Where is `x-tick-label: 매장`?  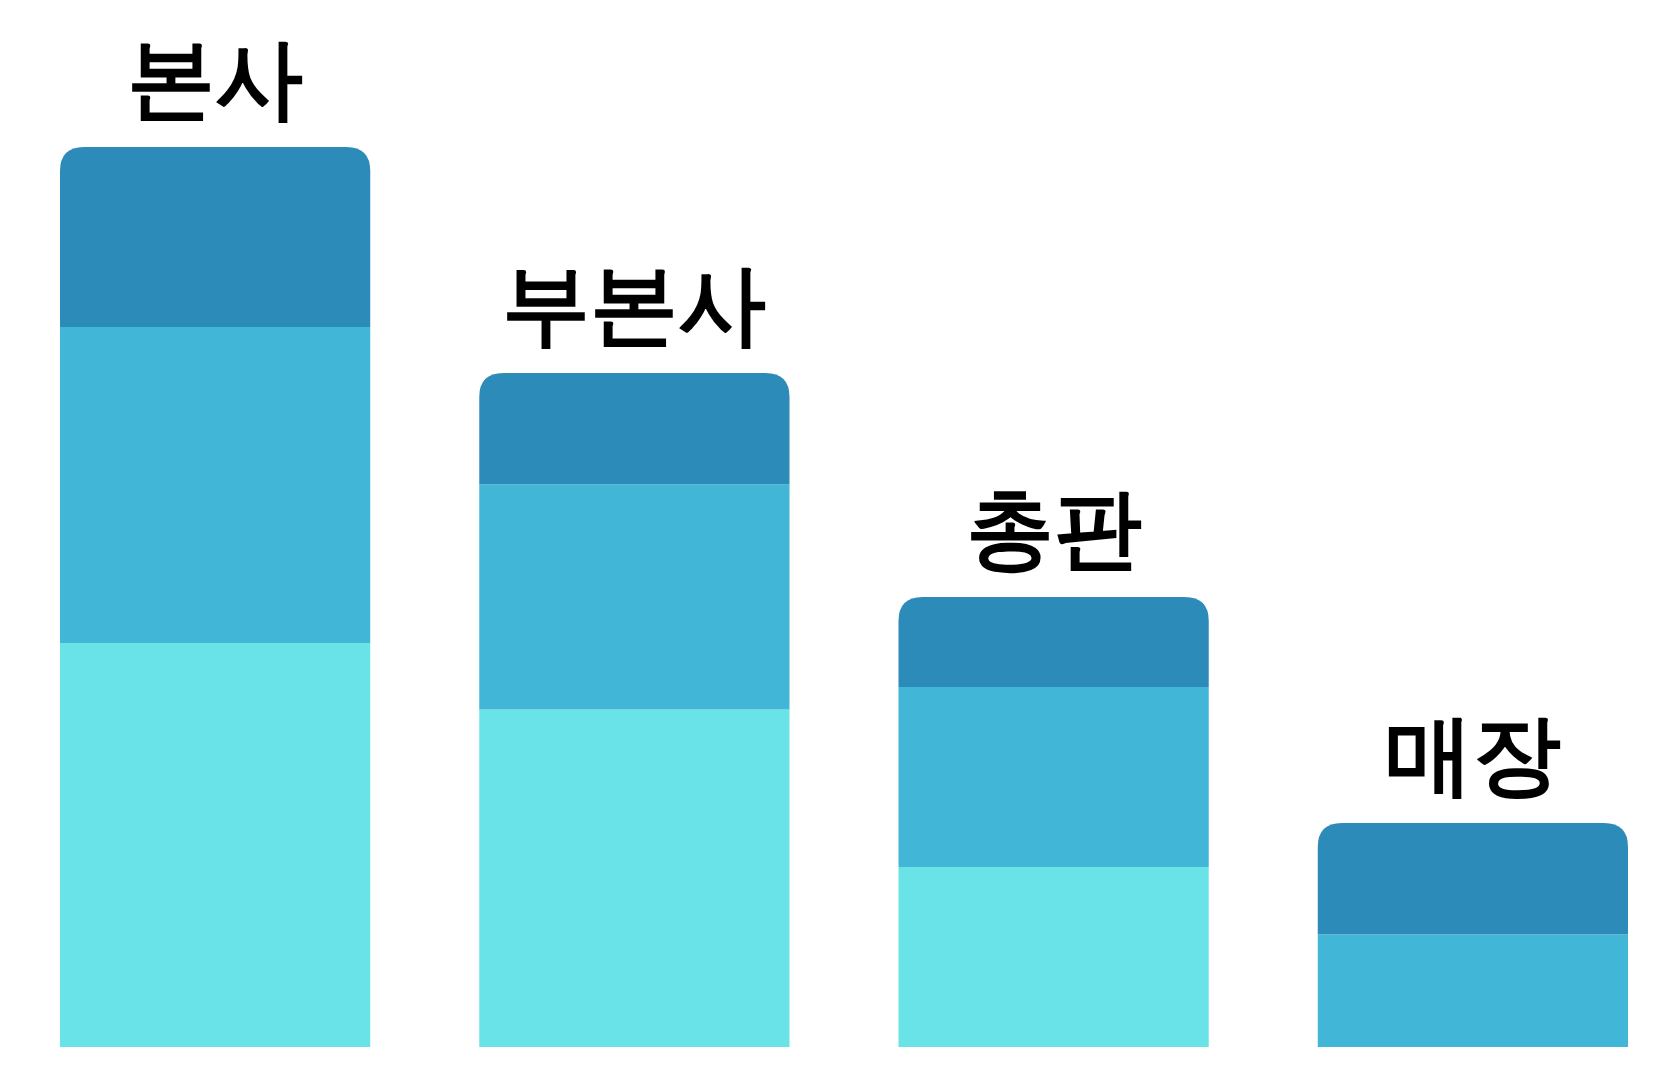
x-tick-label: 매장 is located at coordinates (1472, 754).